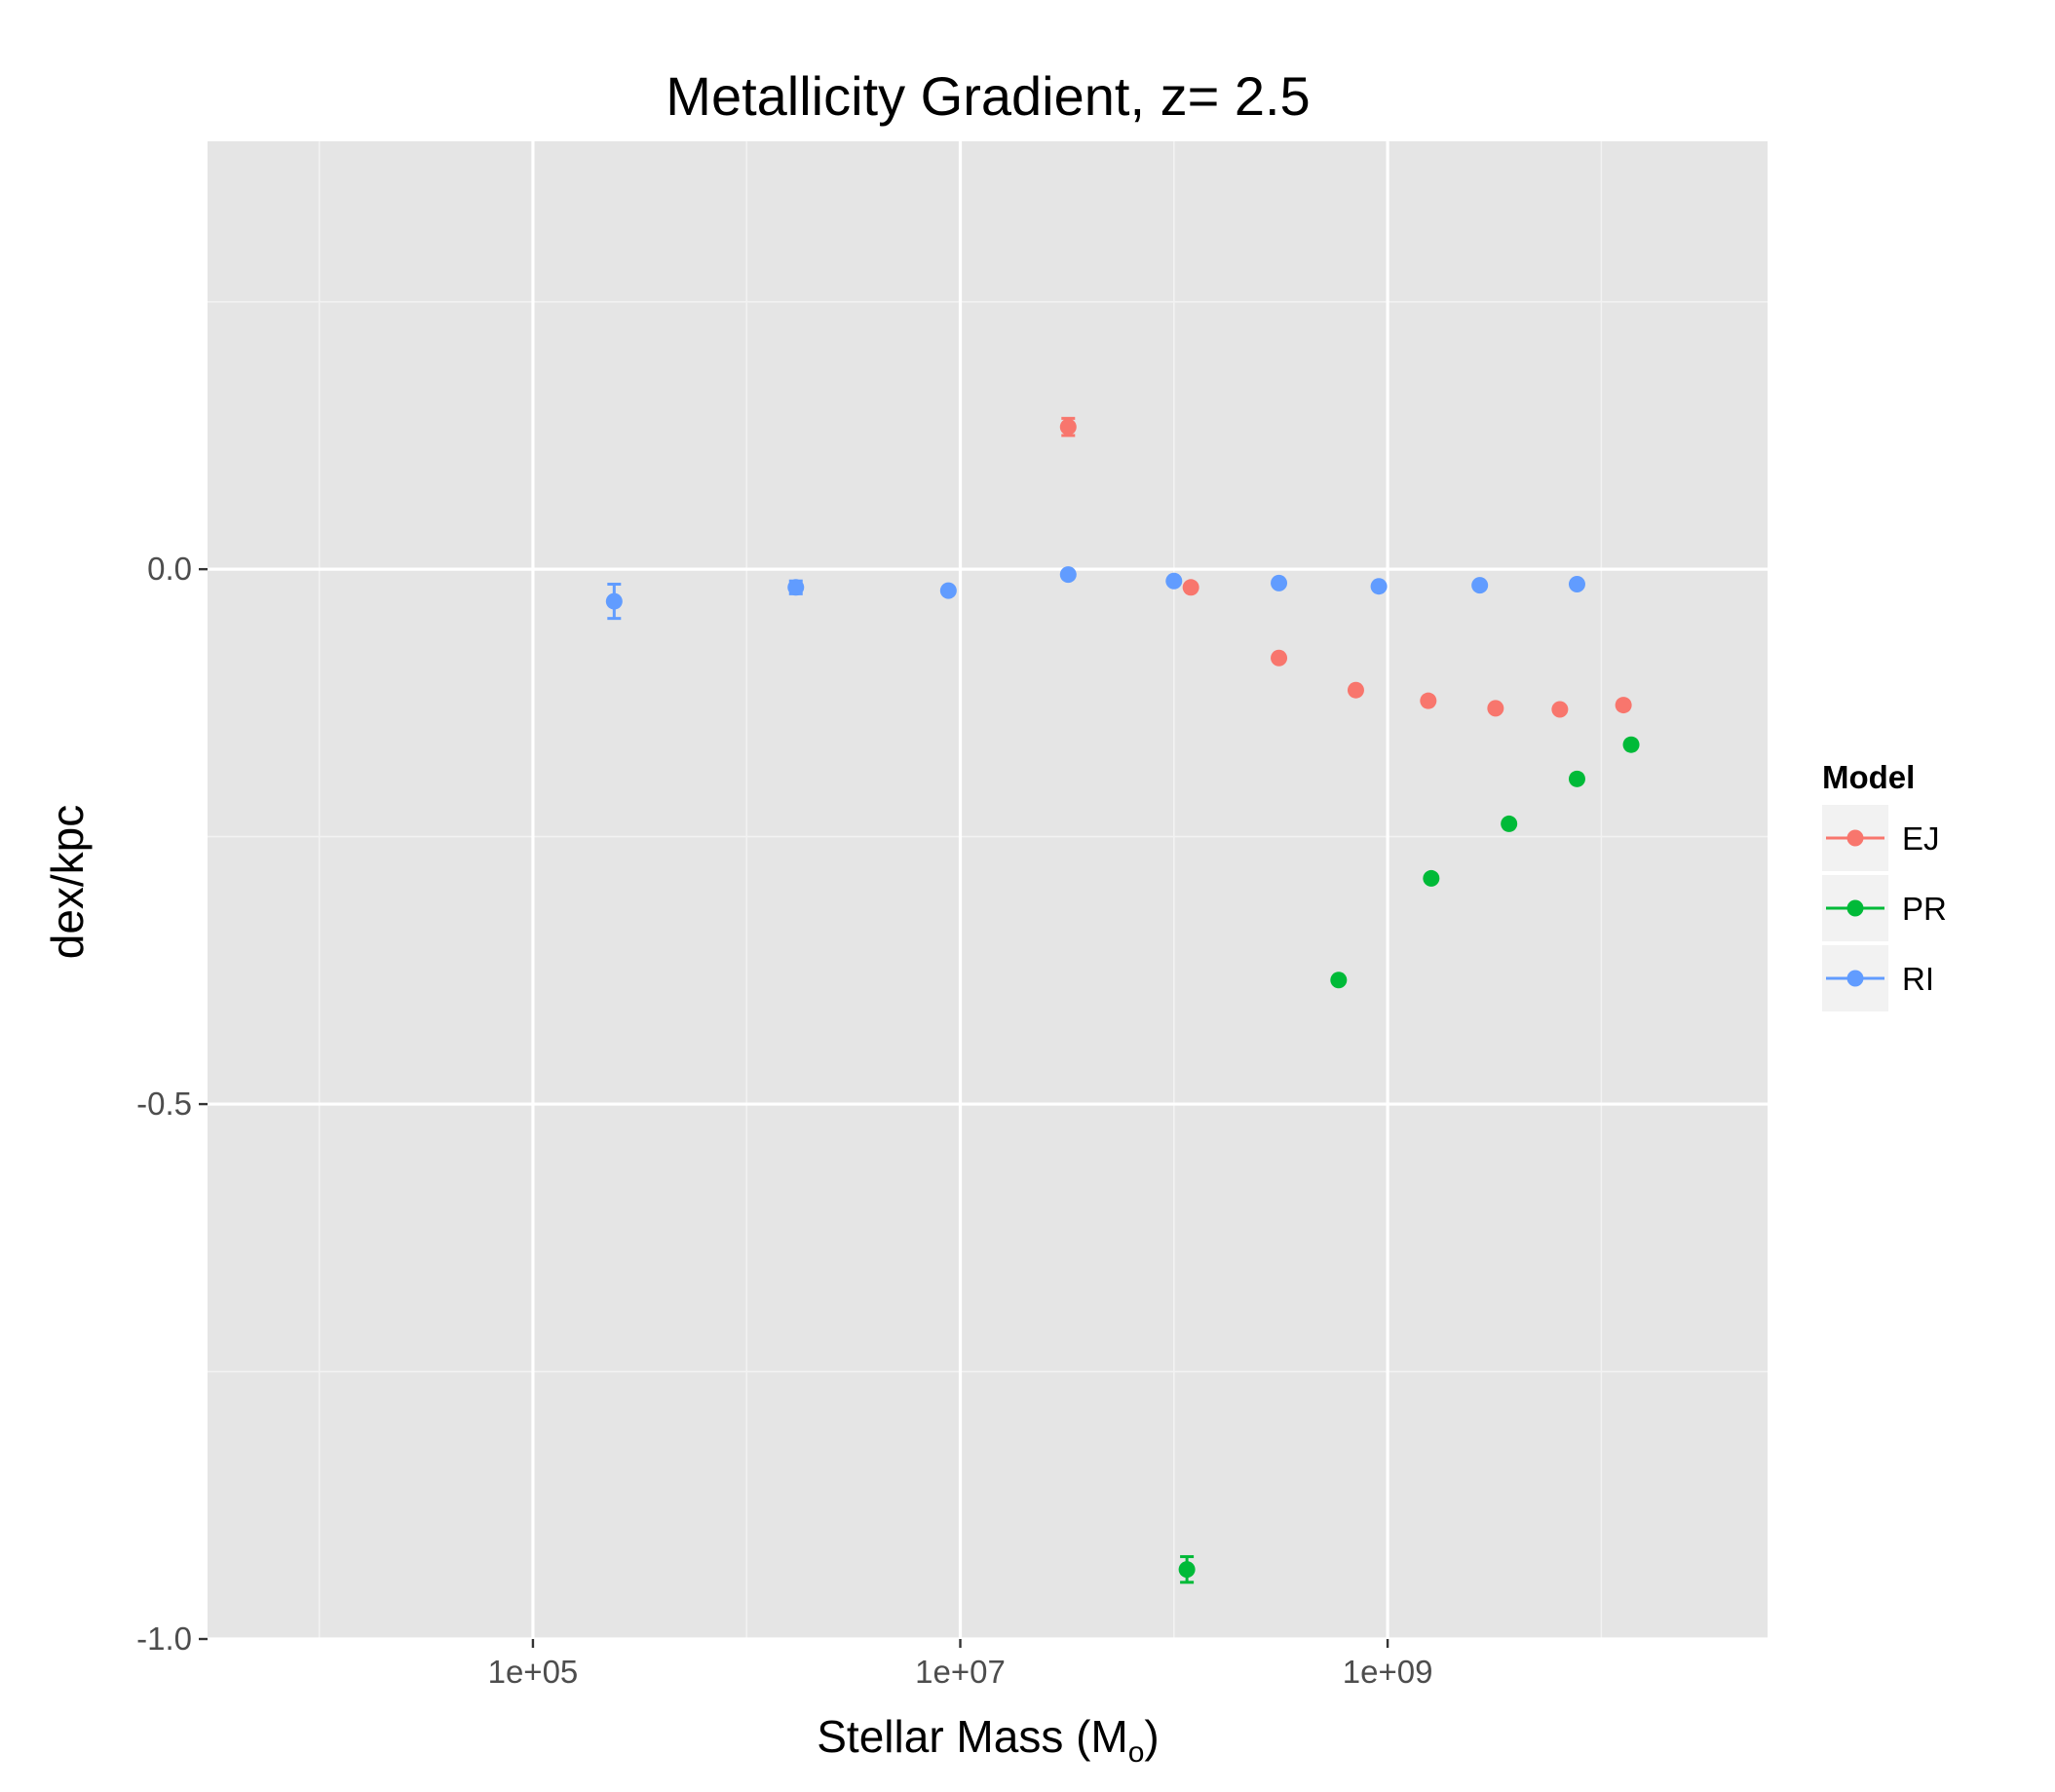 The height and width of the screenshot is (1792, 2055). I want to click on x-tick-label: 1e+09, so click(1388, 1672).